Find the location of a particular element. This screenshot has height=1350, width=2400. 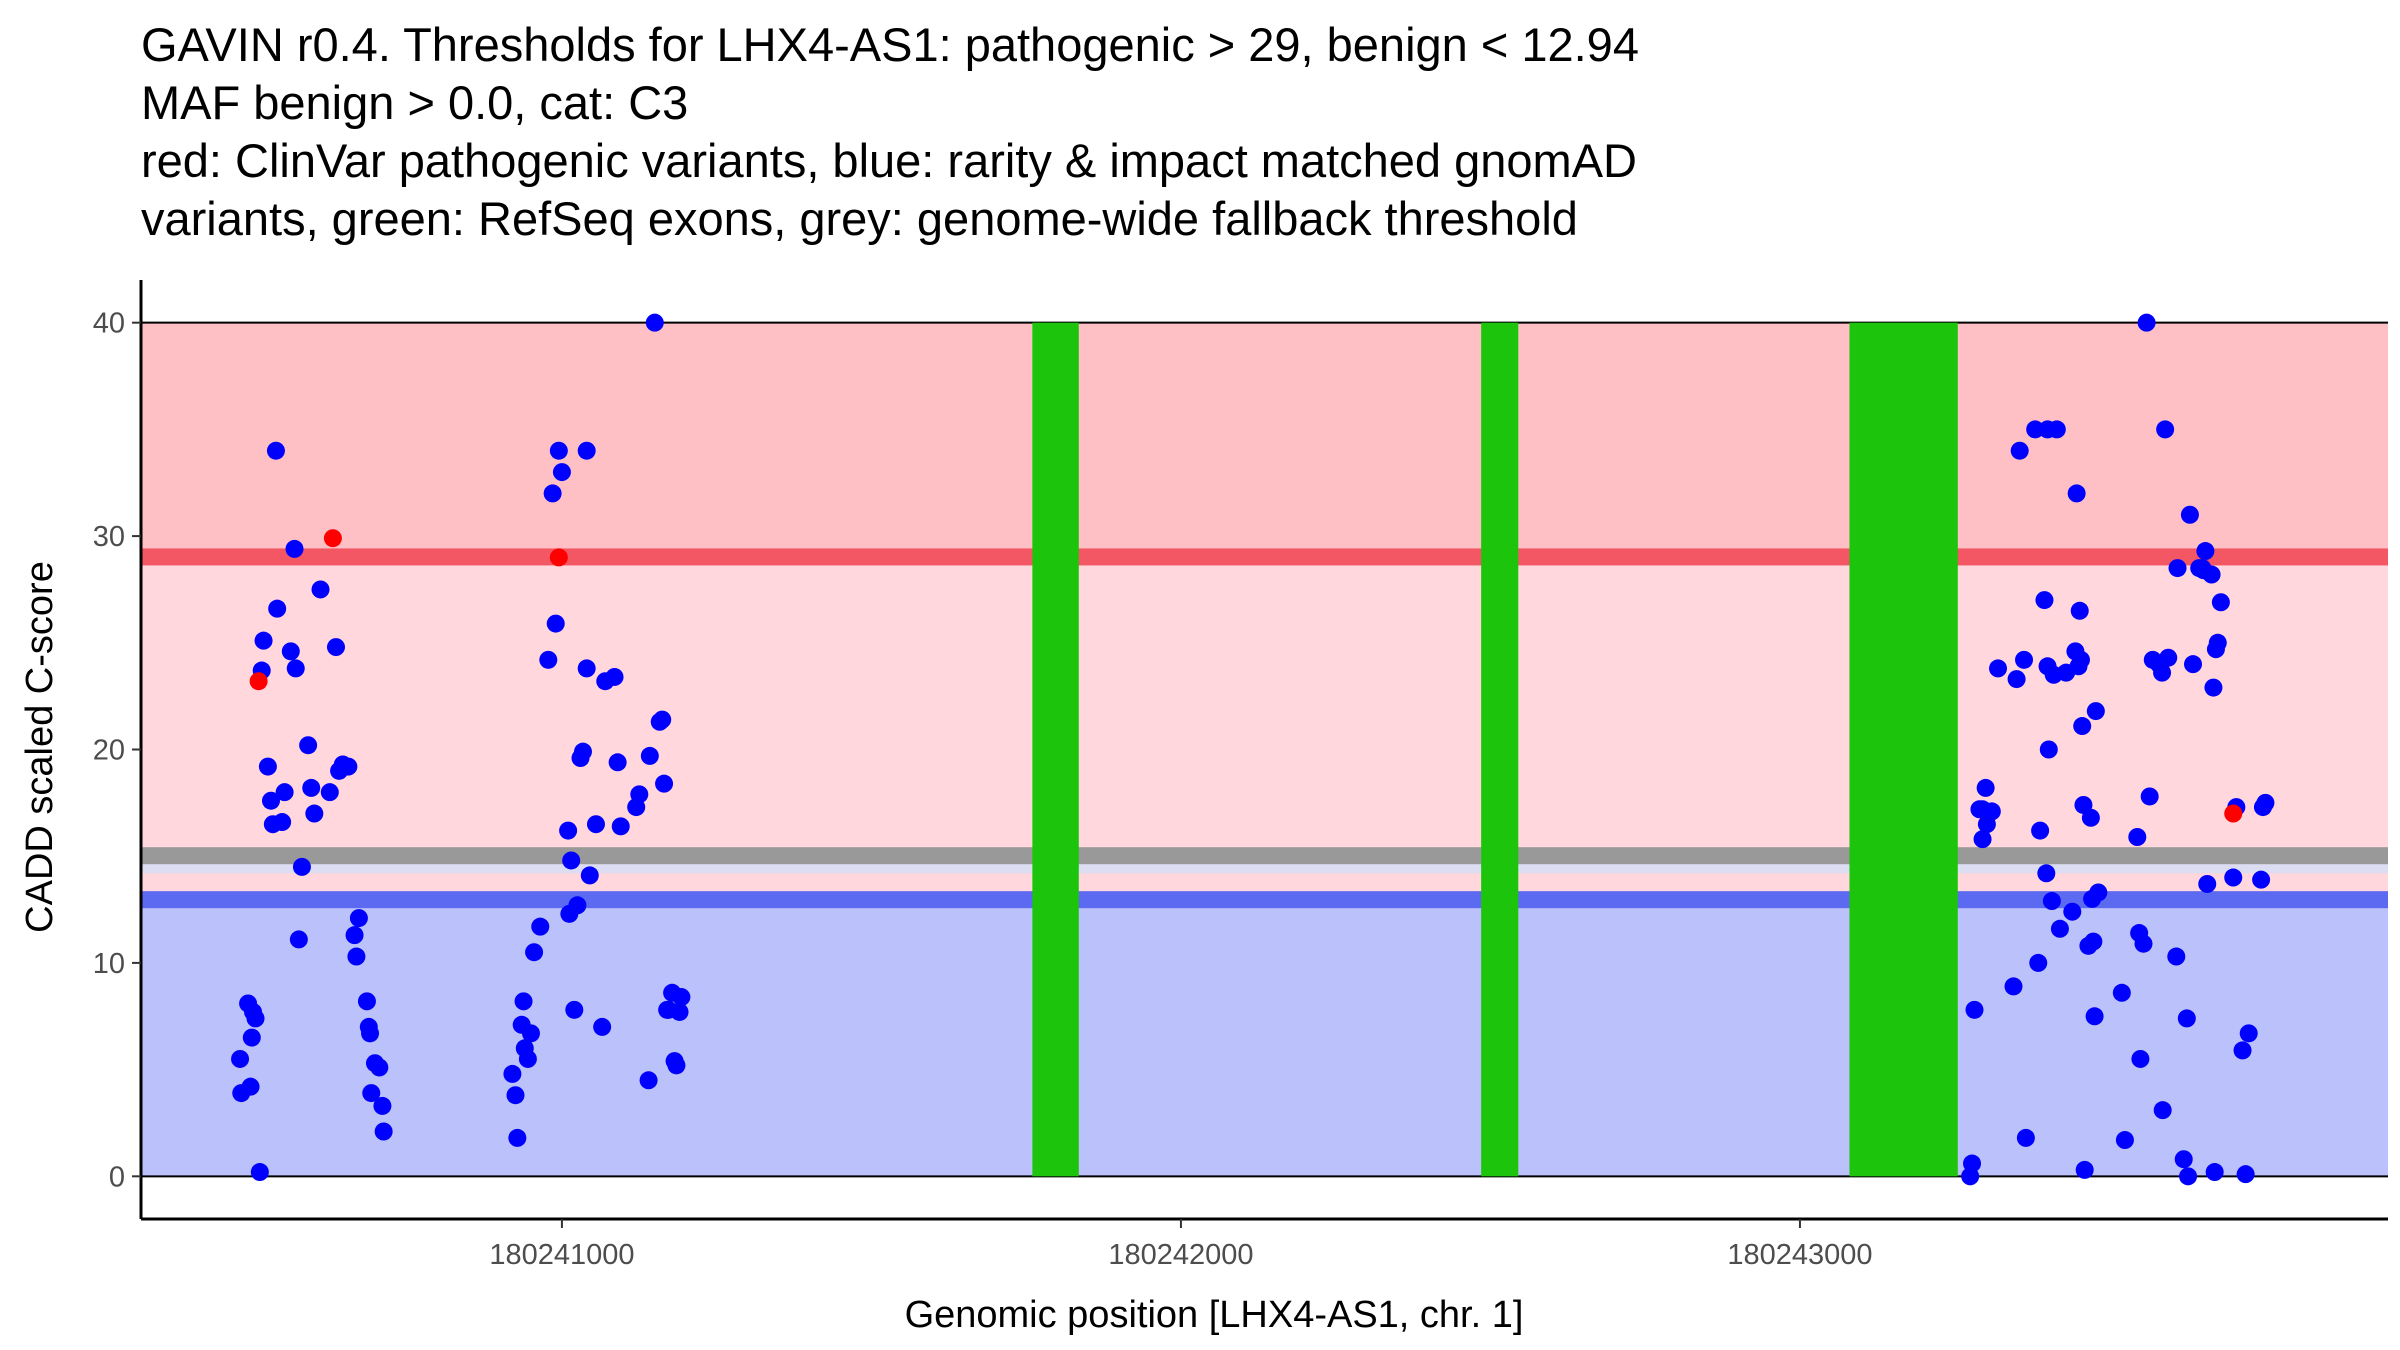

benign-threshold-line is located at coordinates (1264, 900).